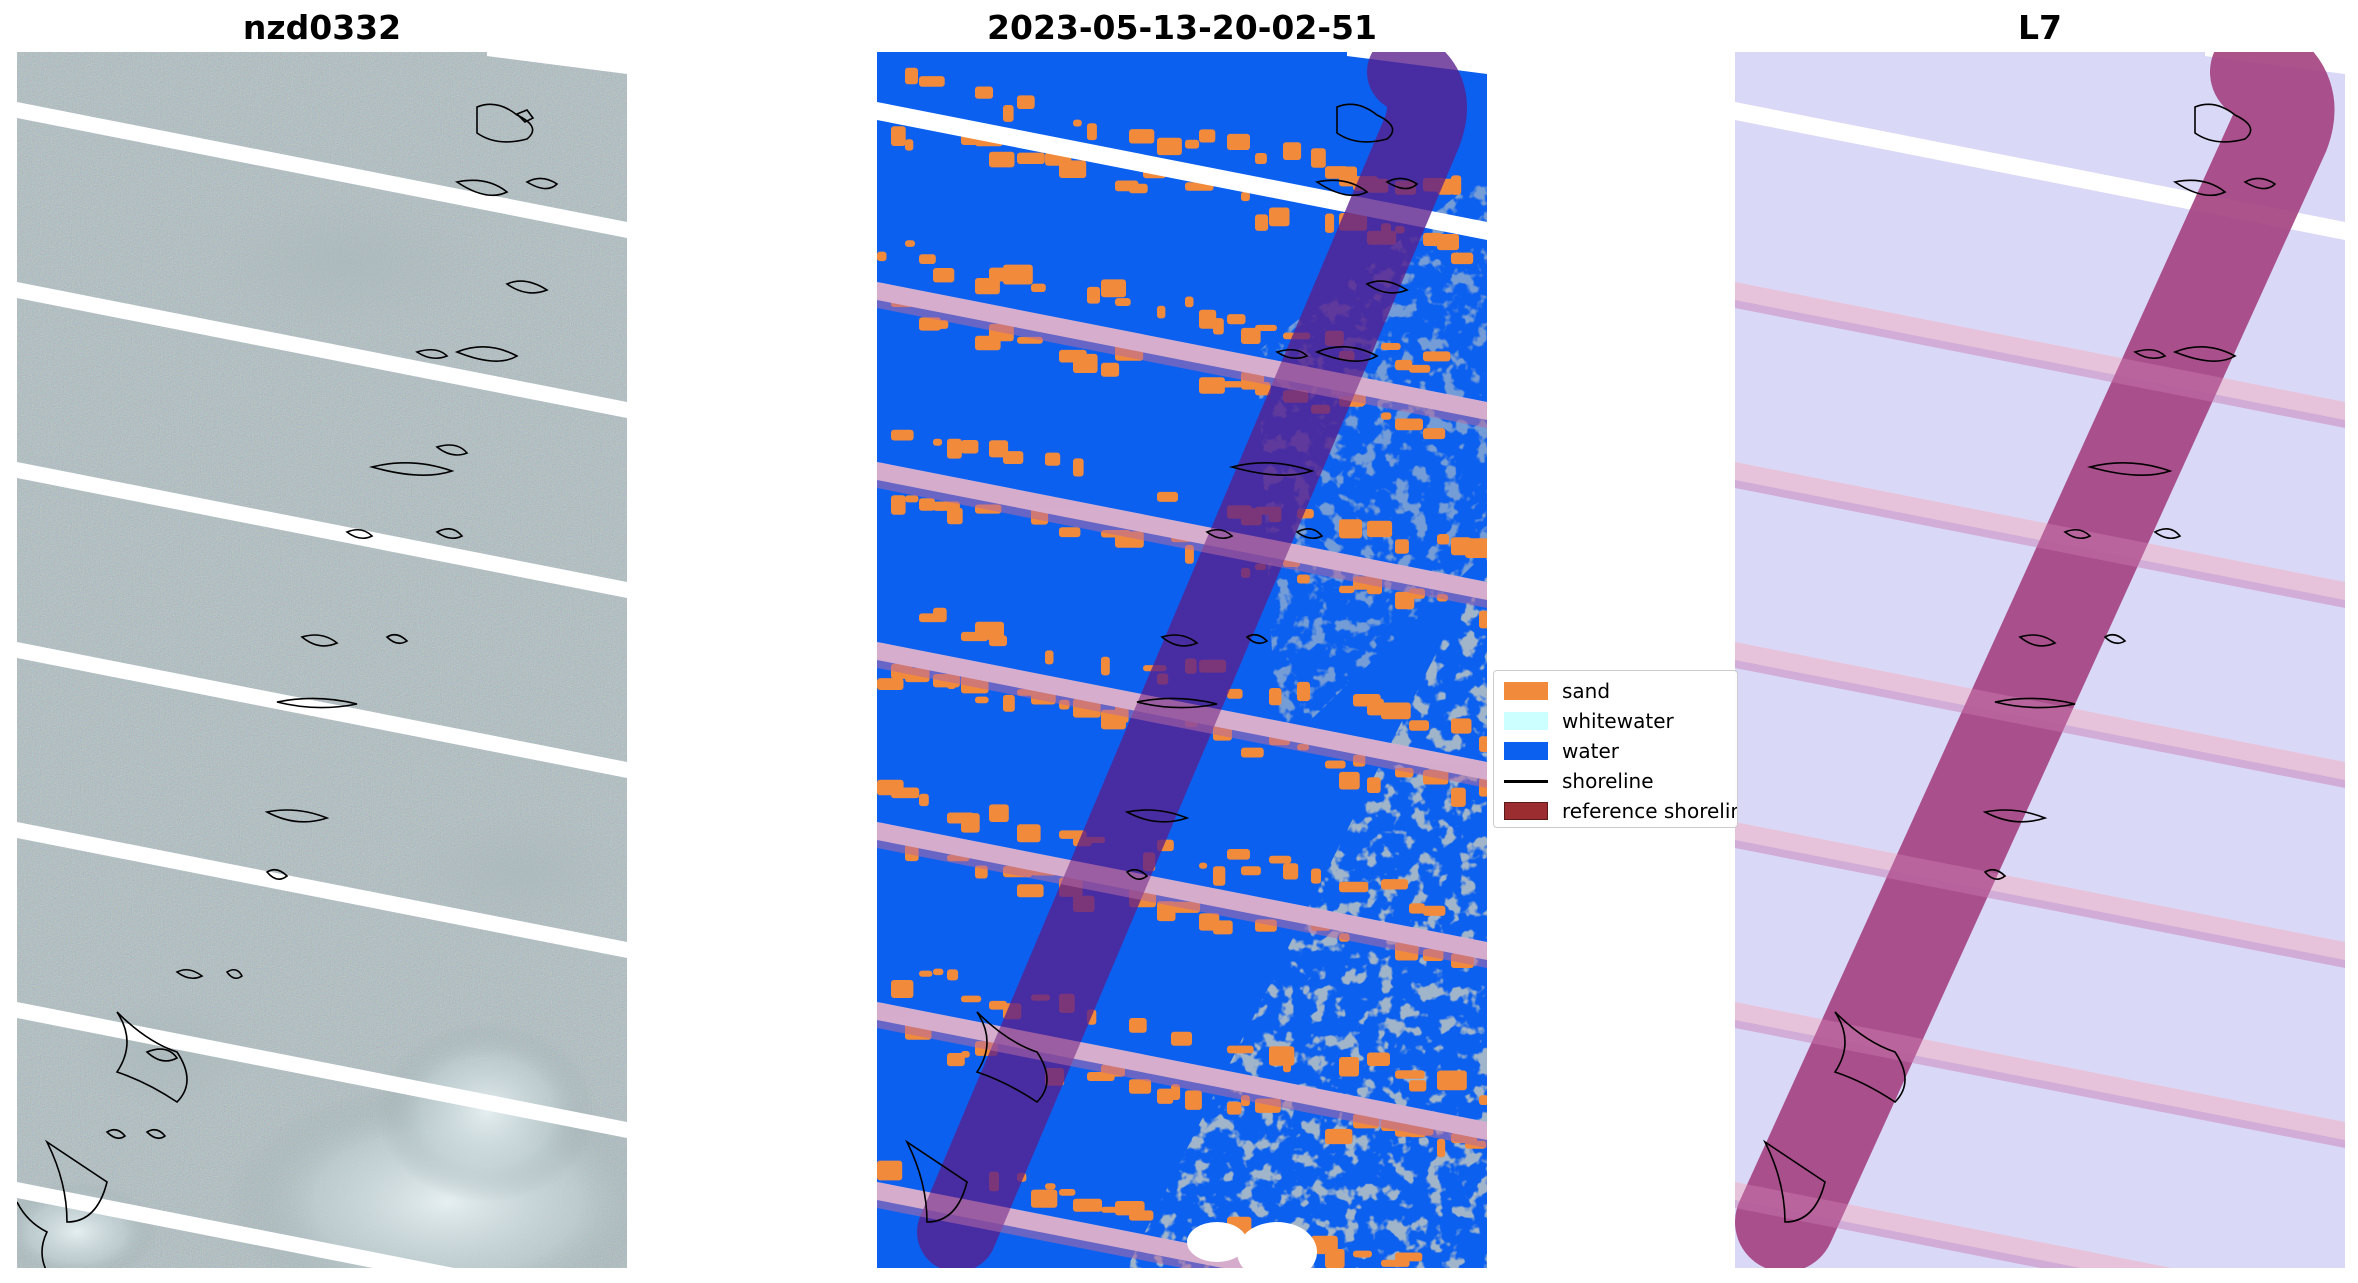 The height and width of the screenshot is (1283, 2358). Describe the element at coordinates (1526, 811) in the screenshot. I see `reference-shoreline-swatch` at that location.